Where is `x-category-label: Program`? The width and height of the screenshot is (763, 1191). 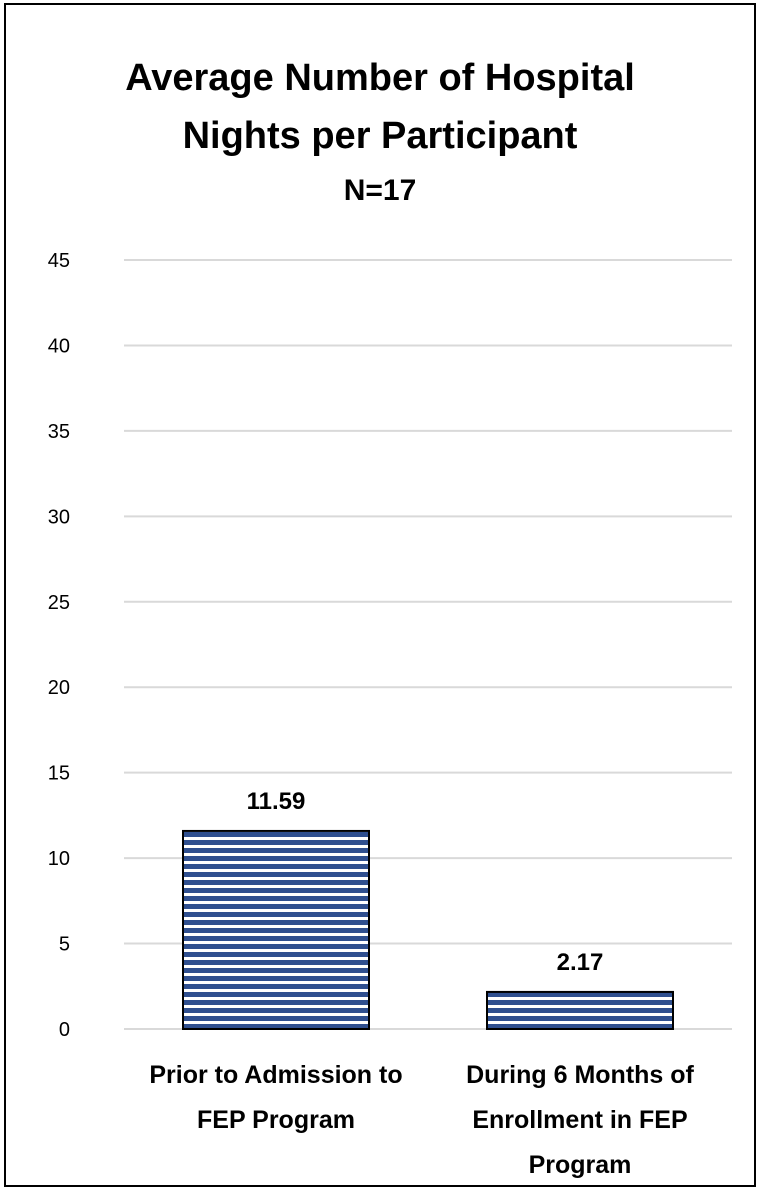 x-category-label: Program is located at coordinates (580, 1165).